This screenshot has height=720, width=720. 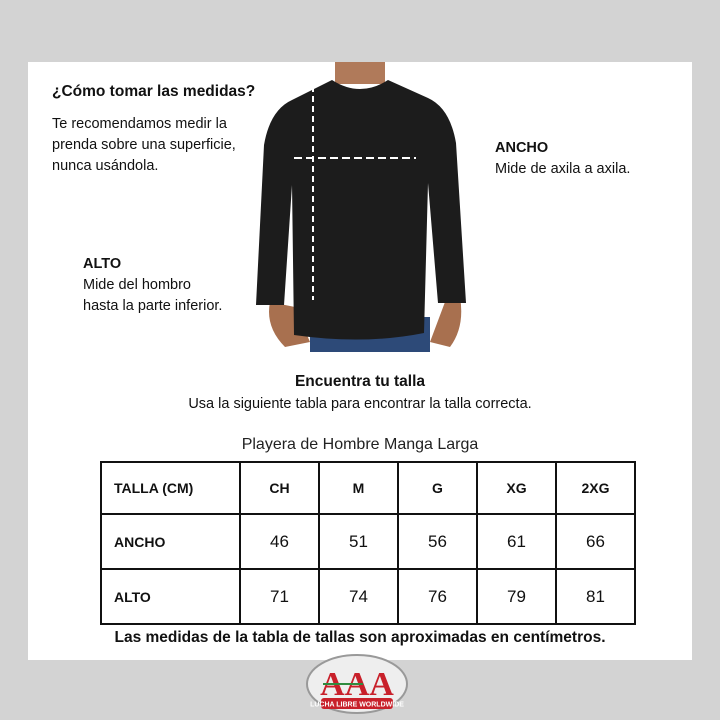 I want to click on table-row: ANCHO 46 51 56 61 66, so click(x=368, y=541).